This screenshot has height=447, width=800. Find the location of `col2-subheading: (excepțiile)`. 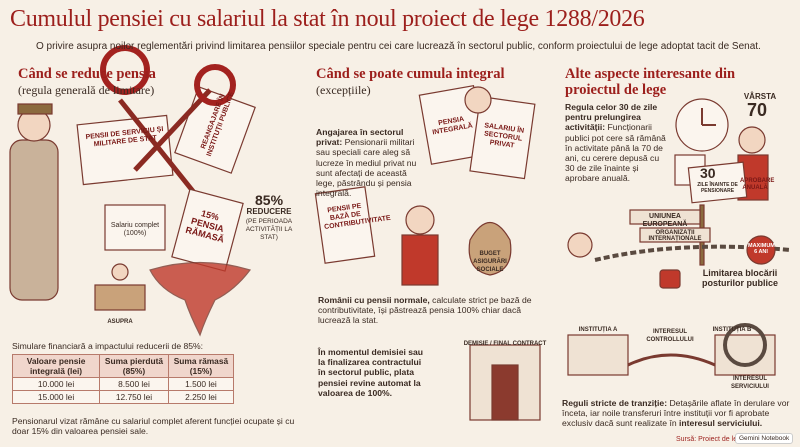

col2-subheading: (excepțiile) is located at coordinates (343, 90).